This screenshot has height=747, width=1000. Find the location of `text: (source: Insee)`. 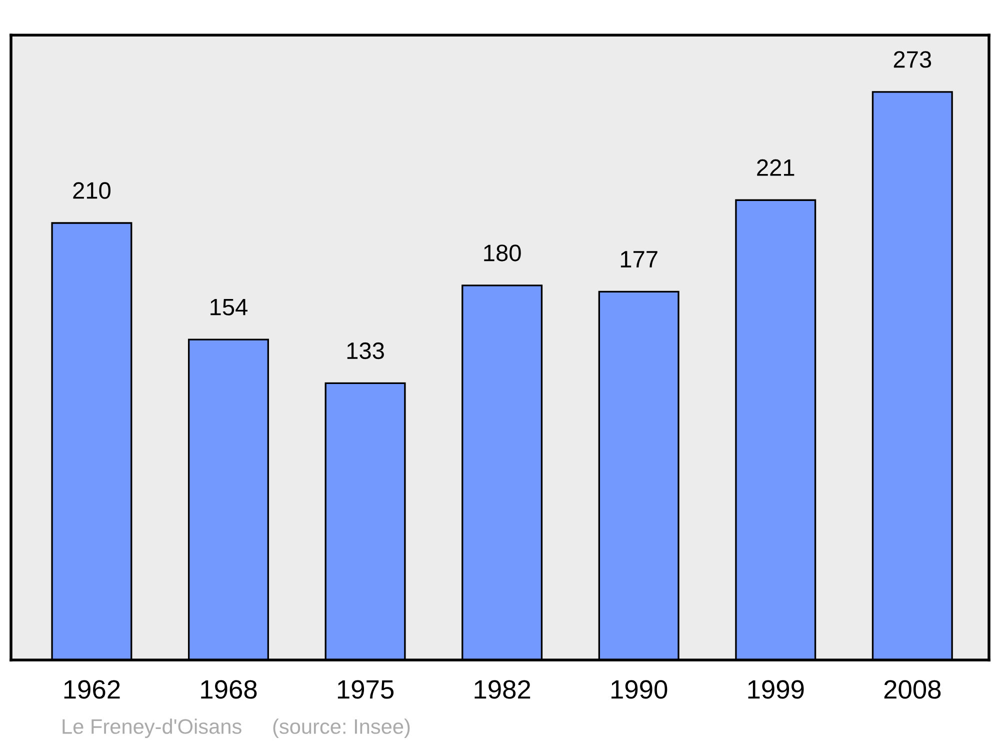

text: (source: Insee) is located at coordinates (341, 728).